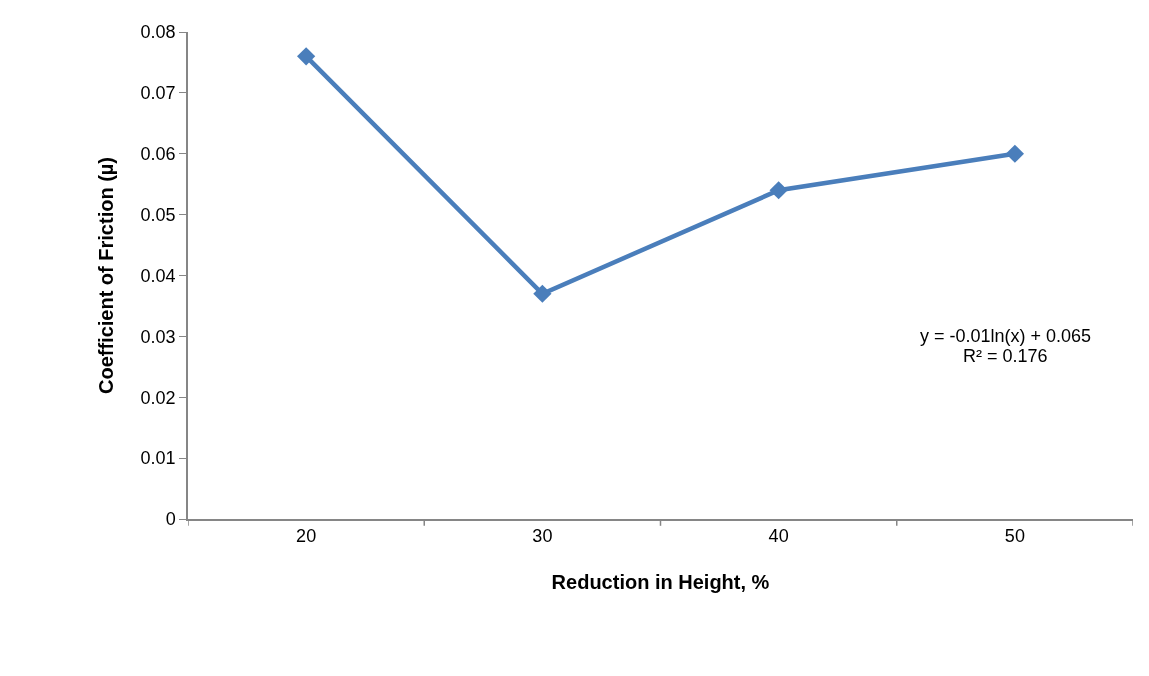 The image size is (1149, 676). I want to click on y-tick-label: 0.06, so click(158, 154).